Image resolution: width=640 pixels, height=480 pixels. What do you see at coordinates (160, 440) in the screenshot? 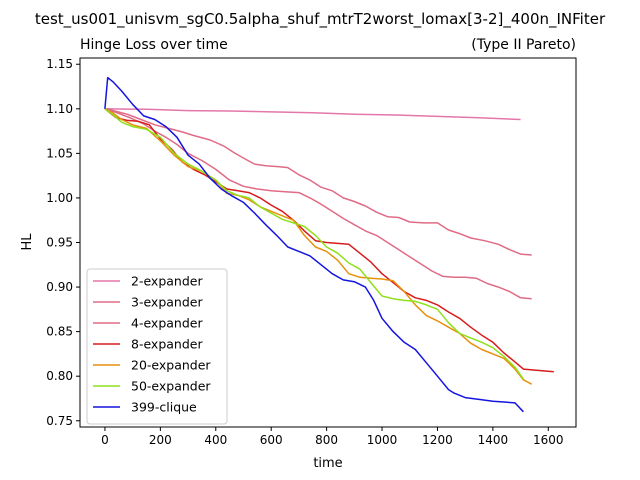
I see `x-tick-label: 200` at bounding box center [160, 440].